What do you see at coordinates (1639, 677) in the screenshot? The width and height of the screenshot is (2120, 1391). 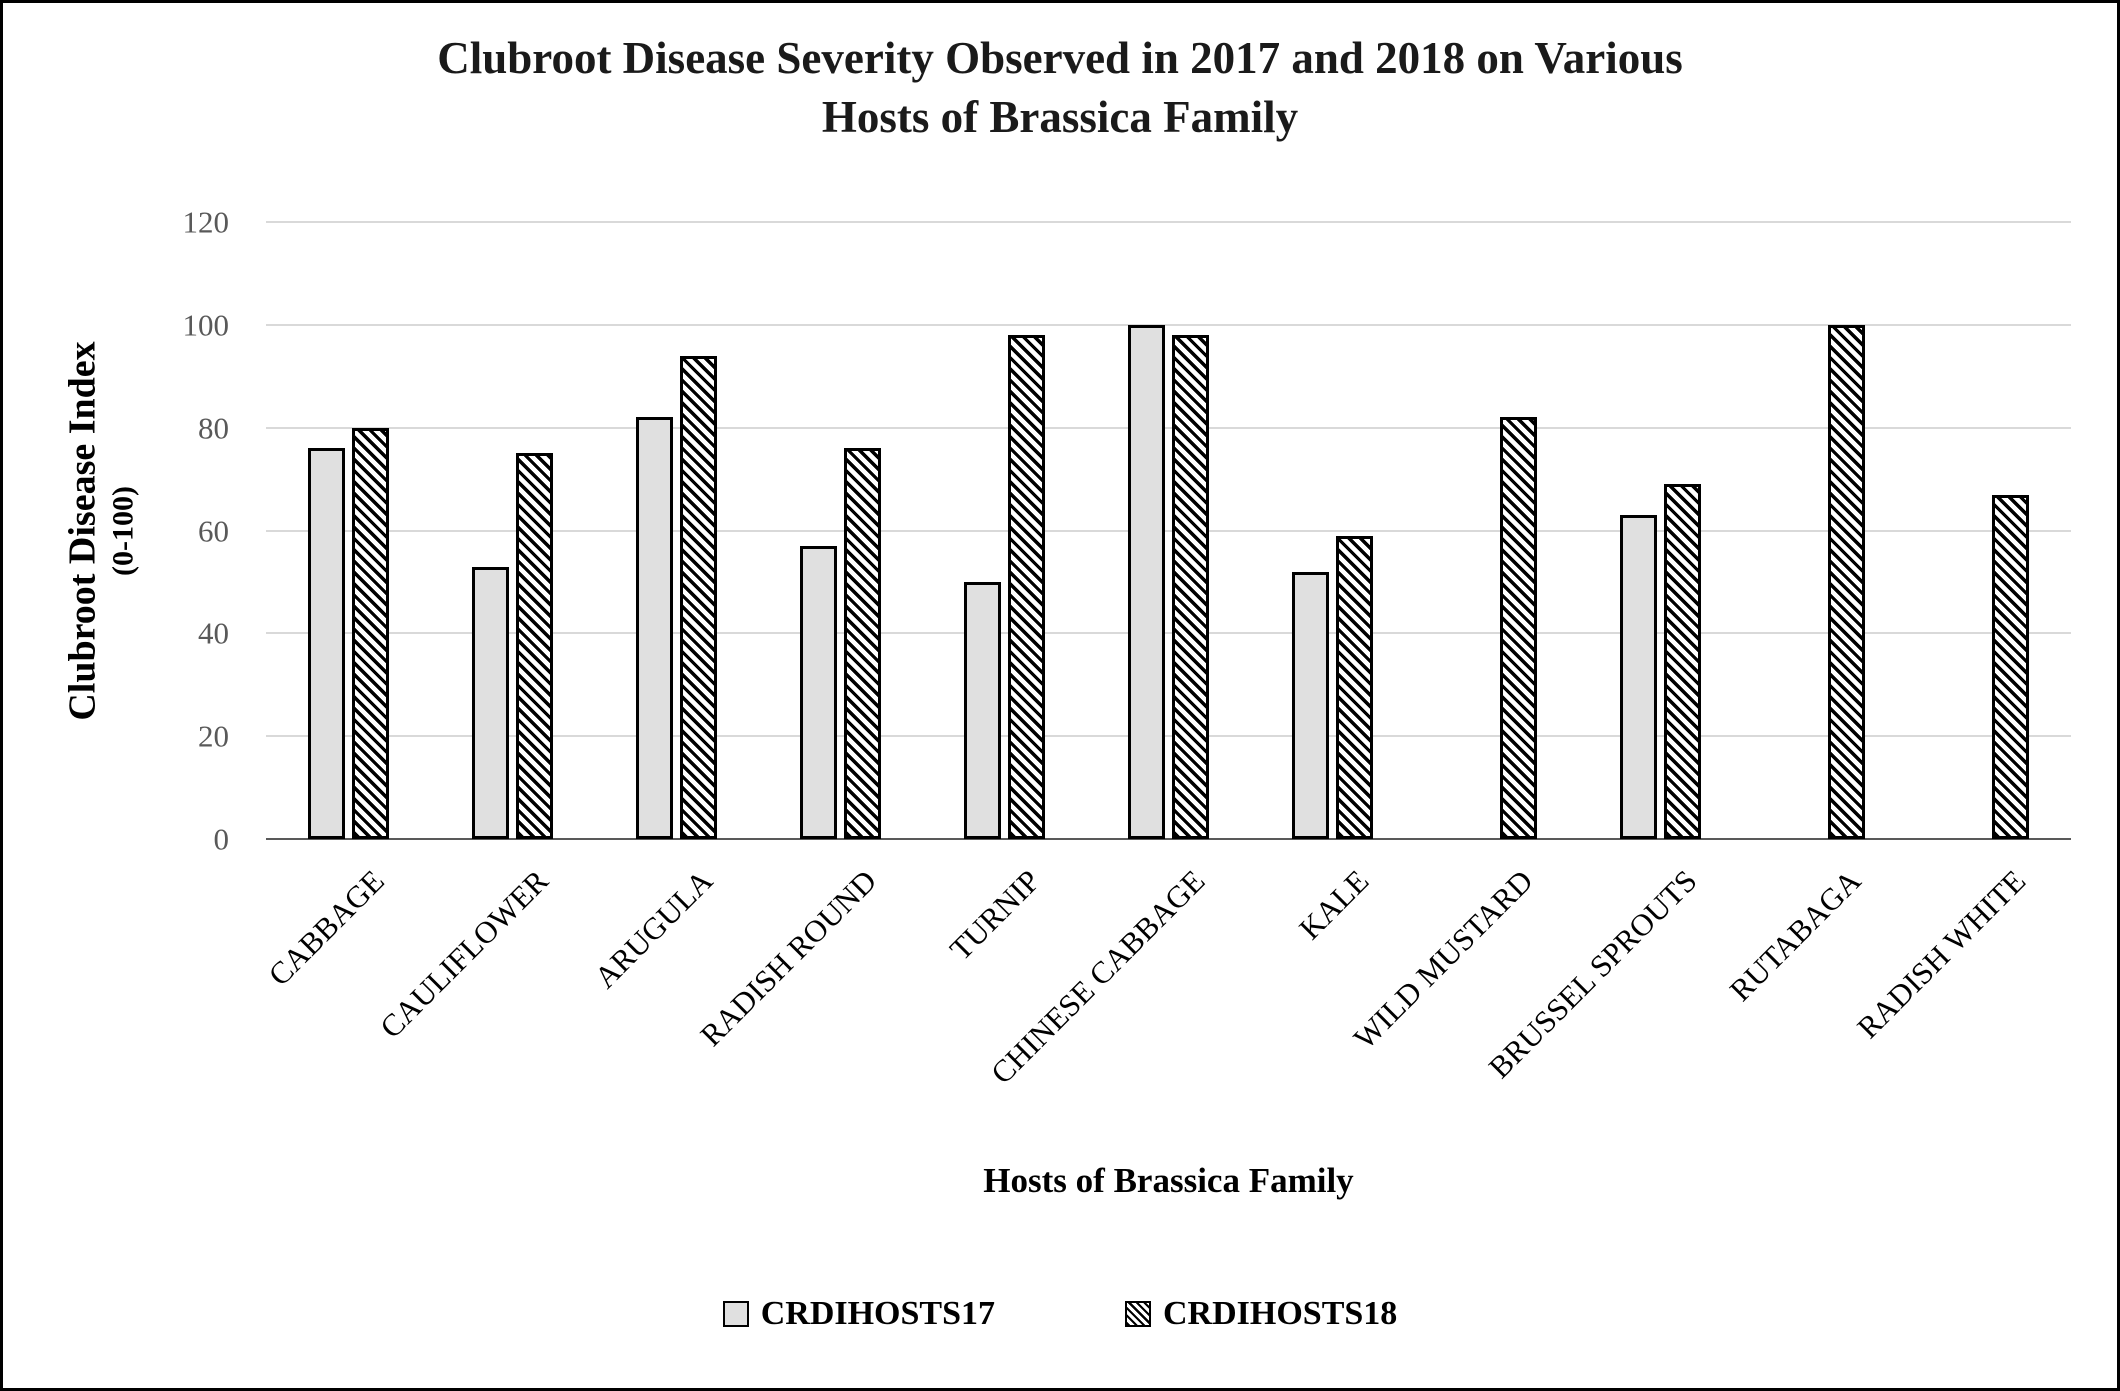 I see `bar-crdihosts17-brussel-sprouts` at bounding box center [1639, 677].